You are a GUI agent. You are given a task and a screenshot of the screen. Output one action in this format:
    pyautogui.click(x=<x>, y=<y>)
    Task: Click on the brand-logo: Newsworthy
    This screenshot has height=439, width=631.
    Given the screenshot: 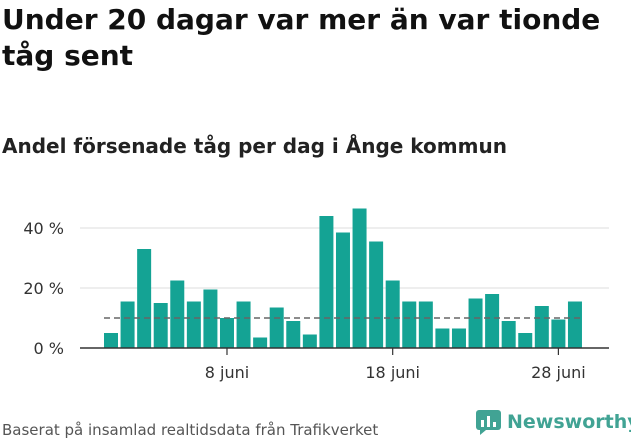 What is the action you would take?
    pyautogui.click(x=553, y=422)
    